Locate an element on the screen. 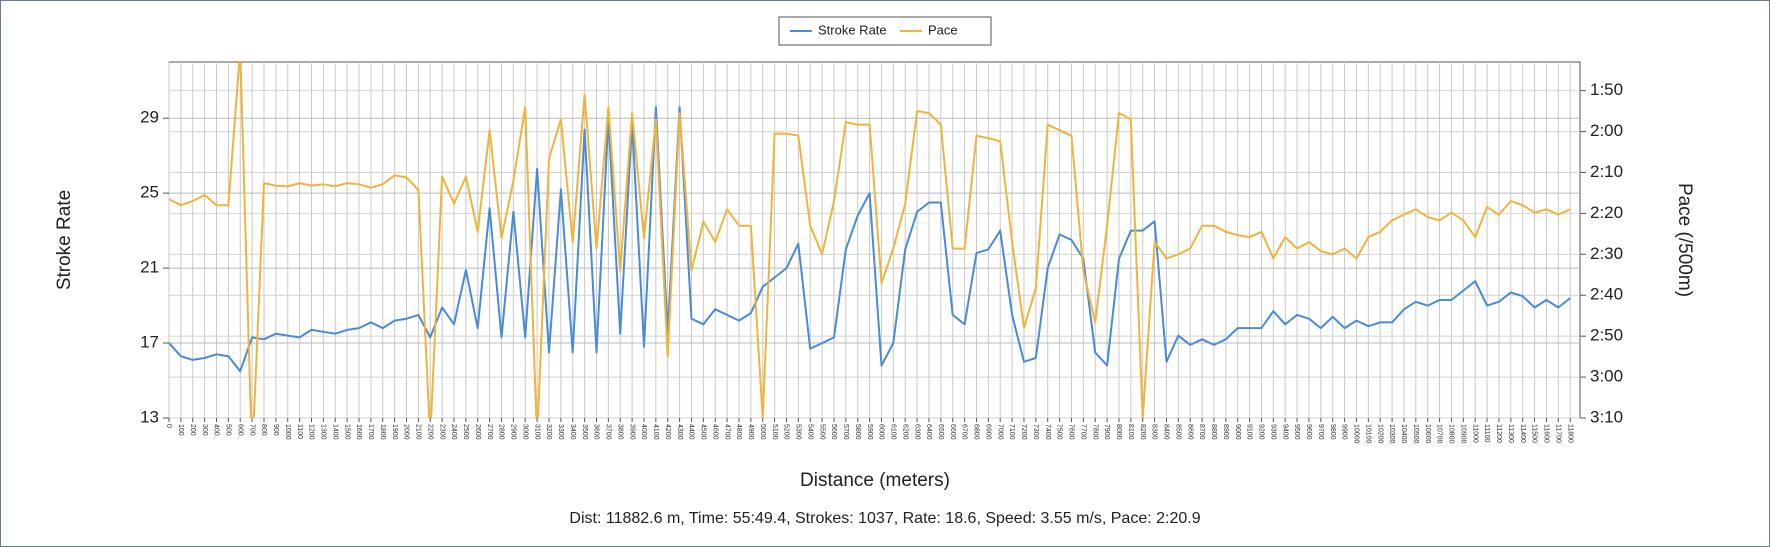 This screenshot has width=1770, height=547. x-tick-label: 3700 is located at coordinates (608, 432).